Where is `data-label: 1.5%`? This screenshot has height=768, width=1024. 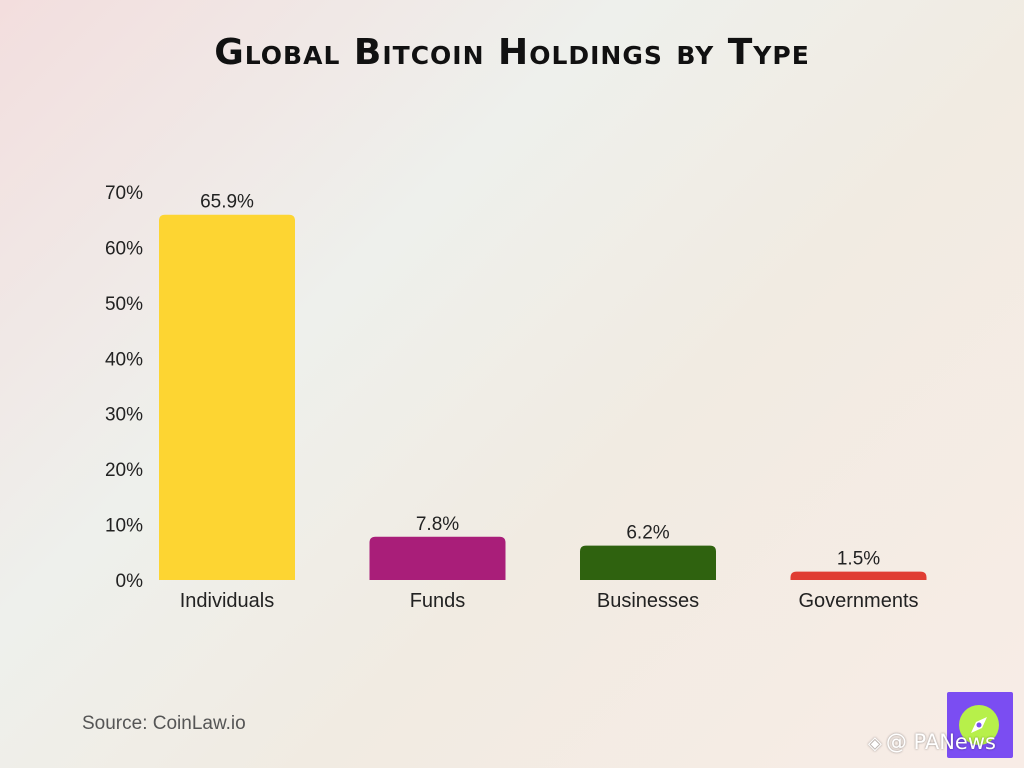 data-label: 1.5% is located at coordinates (858, 559).